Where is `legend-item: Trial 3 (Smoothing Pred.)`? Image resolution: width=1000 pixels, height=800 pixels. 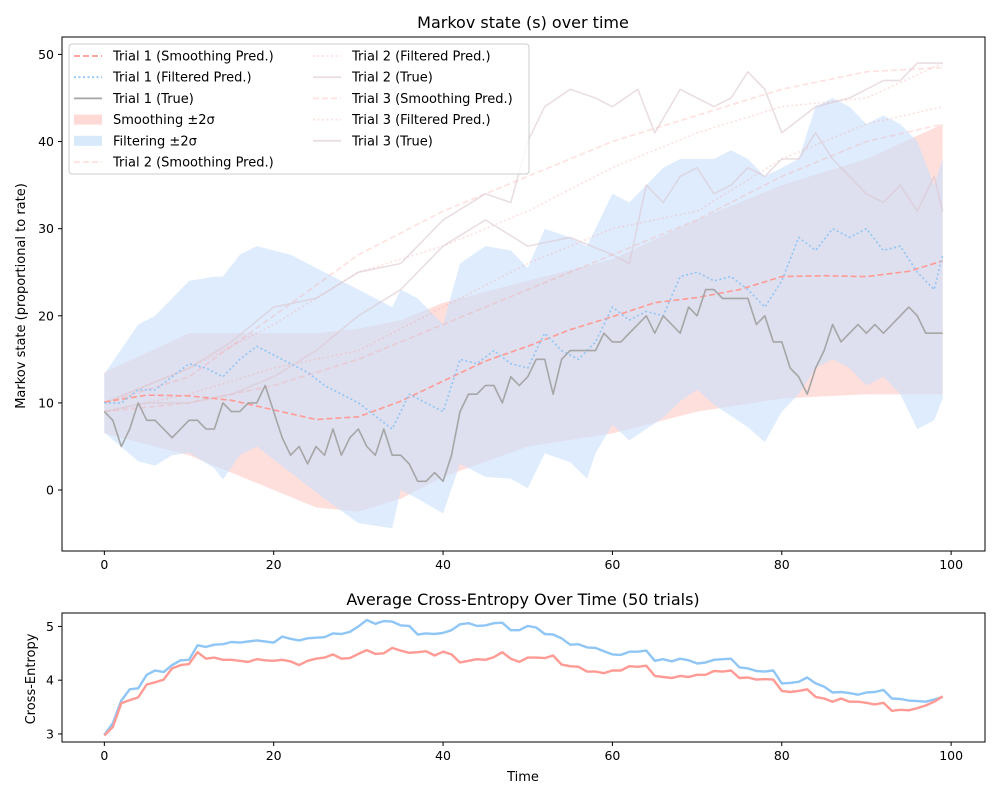 legend-item: Trial 3 (Smoothing Pred.) is located at coordinates (413, 99).